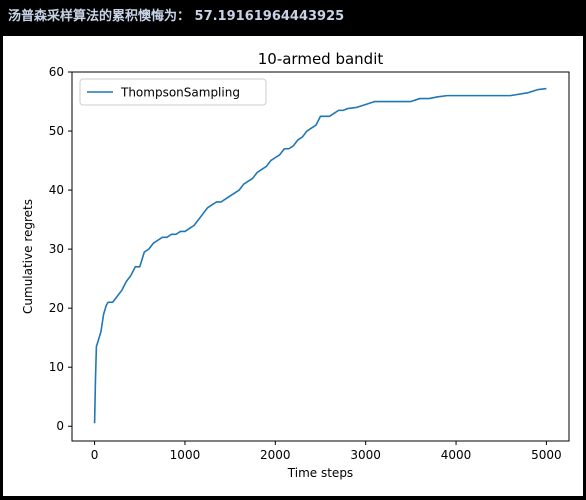 This screenshot has height=500, width=586. I want to click on x-tick-label: 4000, so click(456, 455).